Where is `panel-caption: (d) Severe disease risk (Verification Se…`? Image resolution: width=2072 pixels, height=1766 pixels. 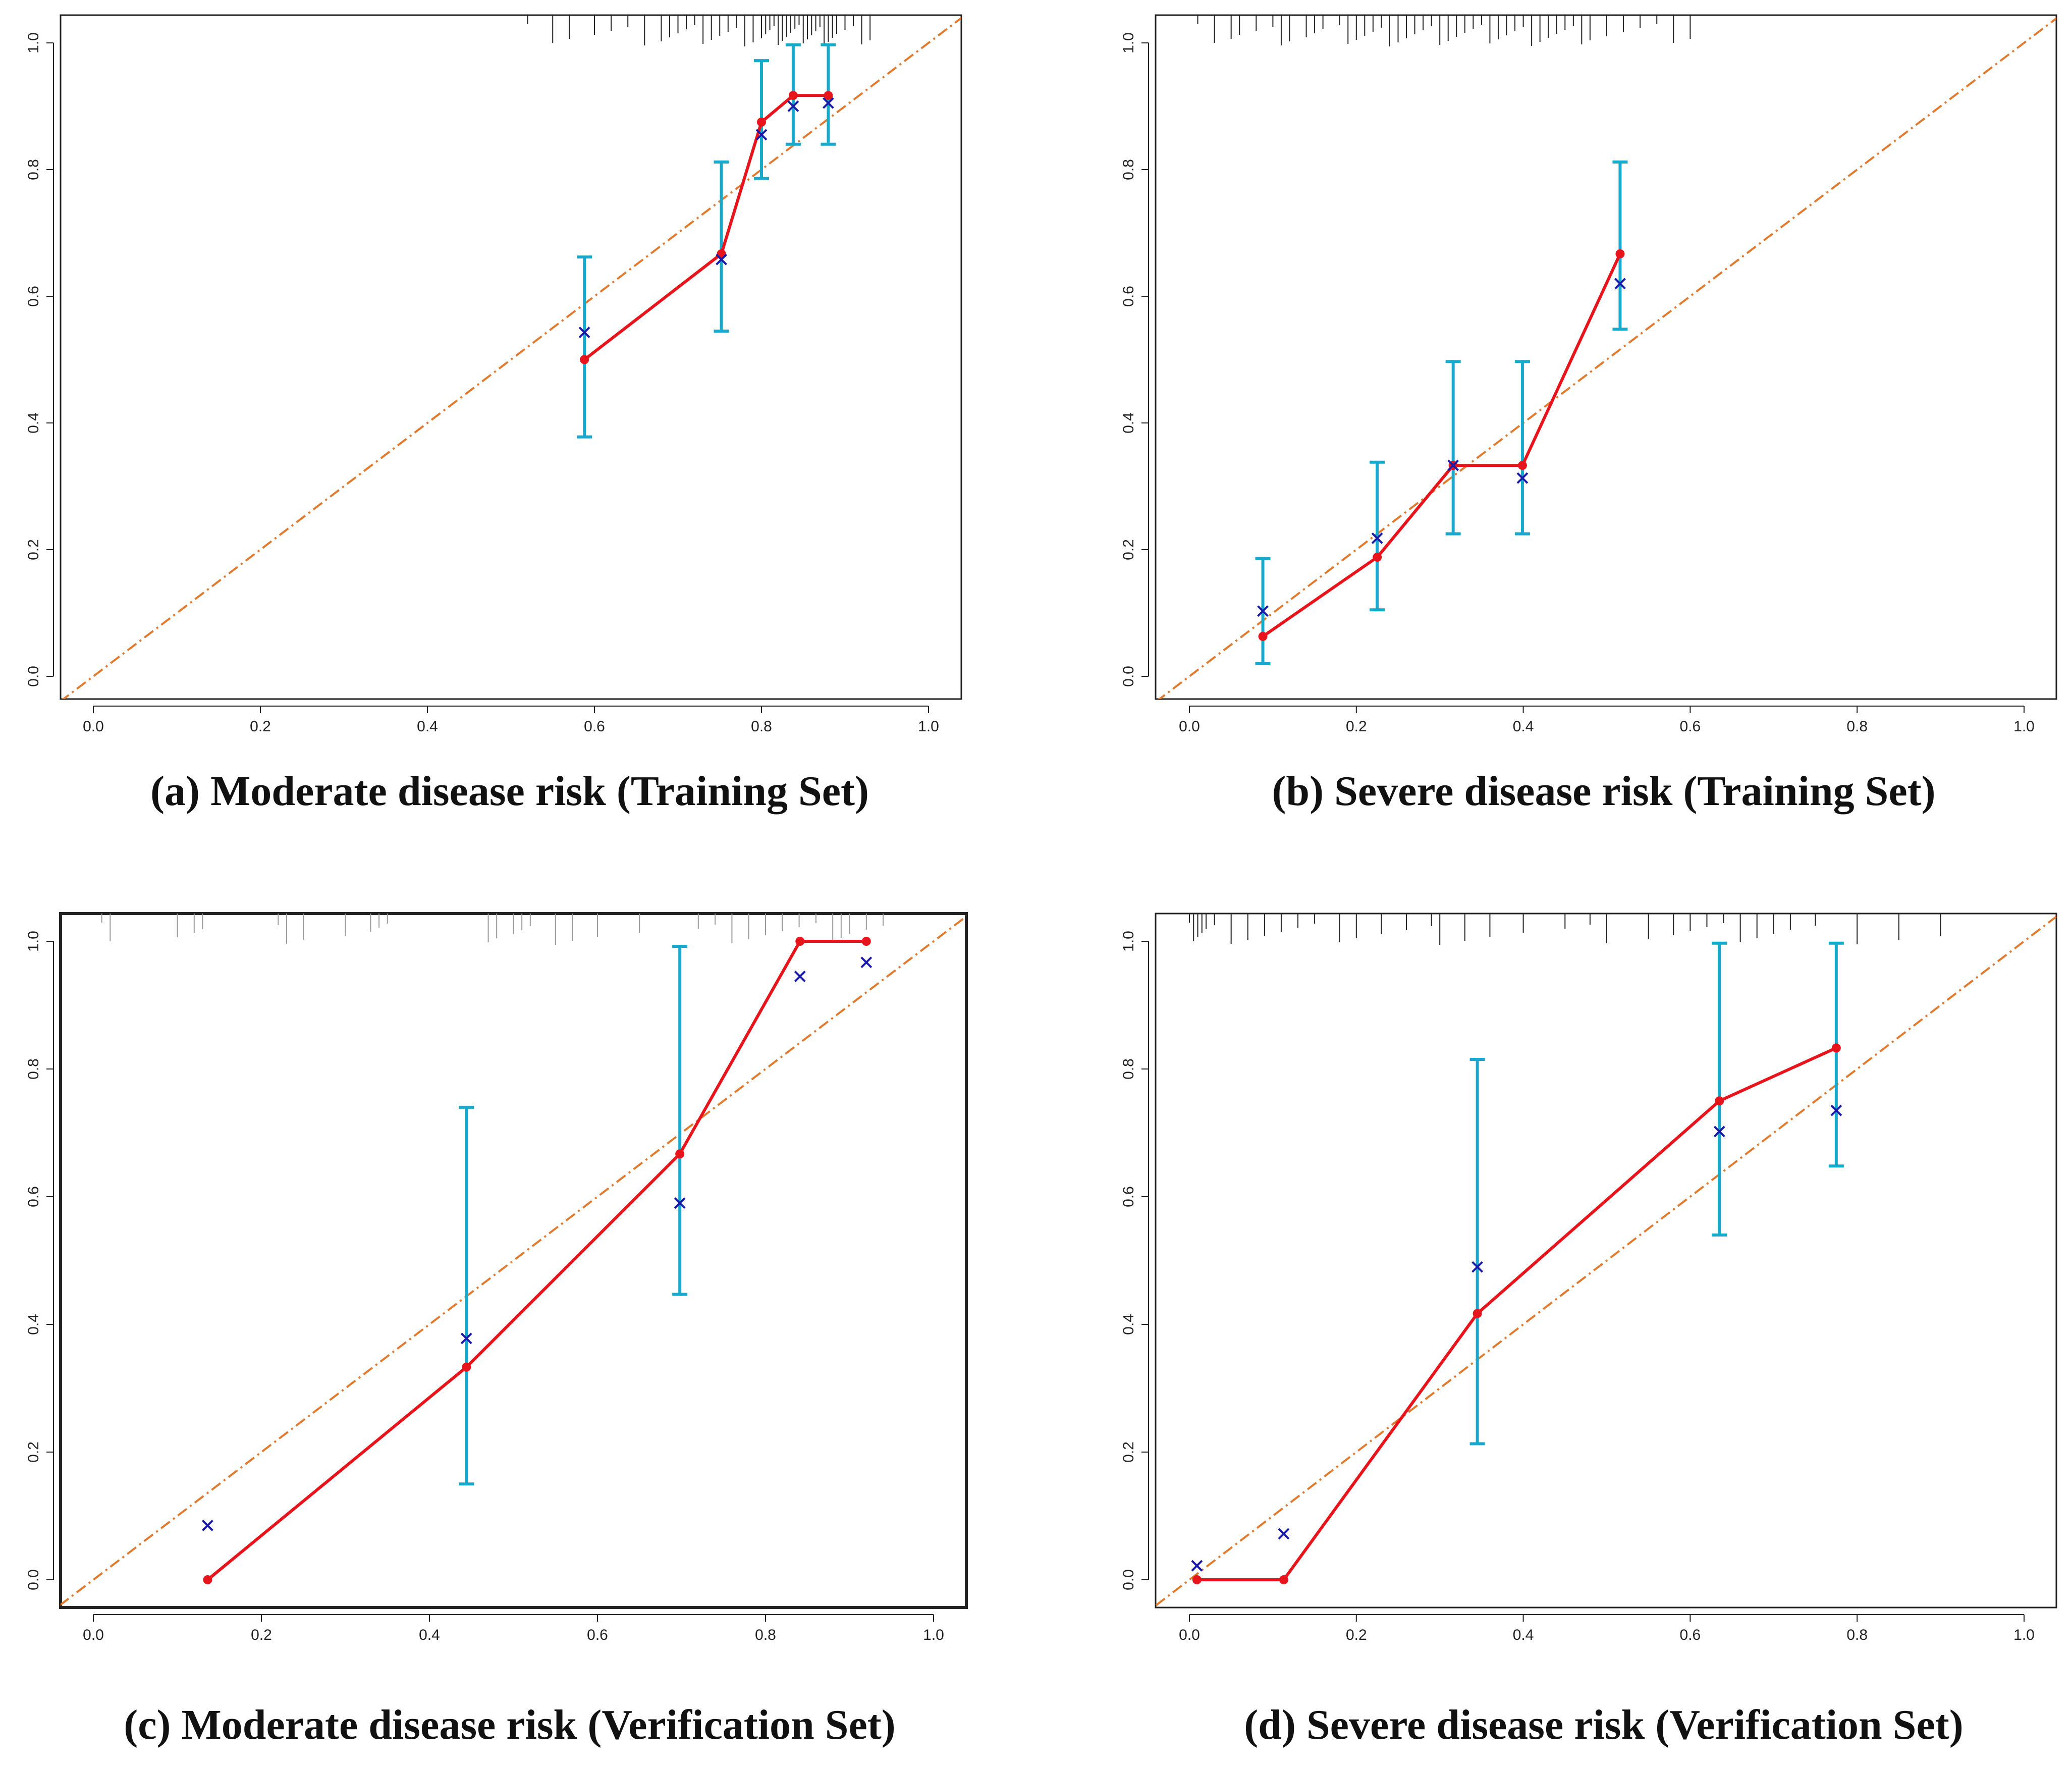 panel-caption: (d) Severe disease risk (Verification Se… is located at coordinates (1603, 1724).